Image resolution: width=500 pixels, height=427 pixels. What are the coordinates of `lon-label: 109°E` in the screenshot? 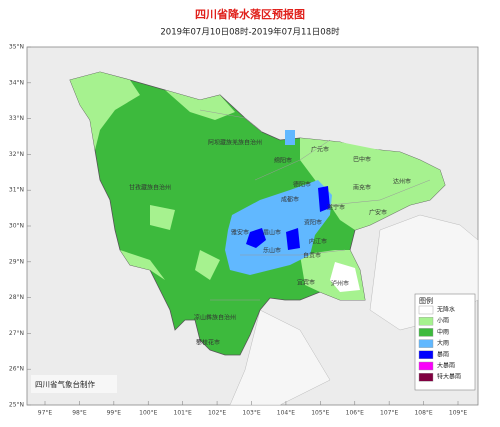 It's located at (458, 413).